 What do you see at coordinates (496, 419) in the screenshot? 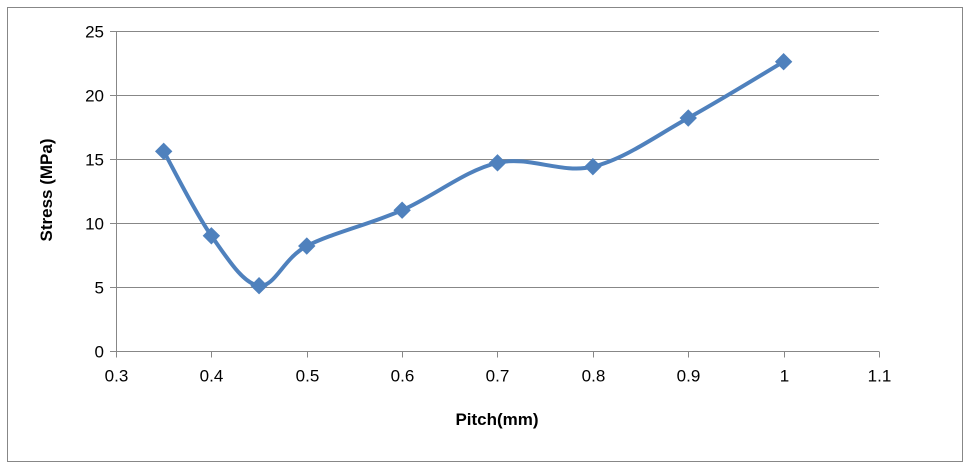
I see `x-axis-title: Pitch(mm)` at bounding box center [496, 419].